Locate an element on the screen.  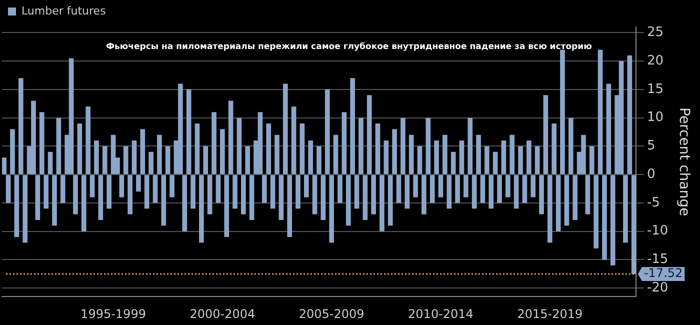
x-tick-label: 2010-2014 is located at coordinates (441, 313).